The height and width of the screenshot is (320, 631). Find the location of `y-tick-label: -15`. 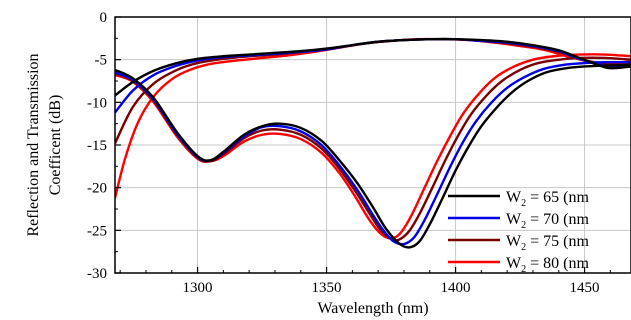

y-tick-label: -15 is located at coordinates (97, 146).